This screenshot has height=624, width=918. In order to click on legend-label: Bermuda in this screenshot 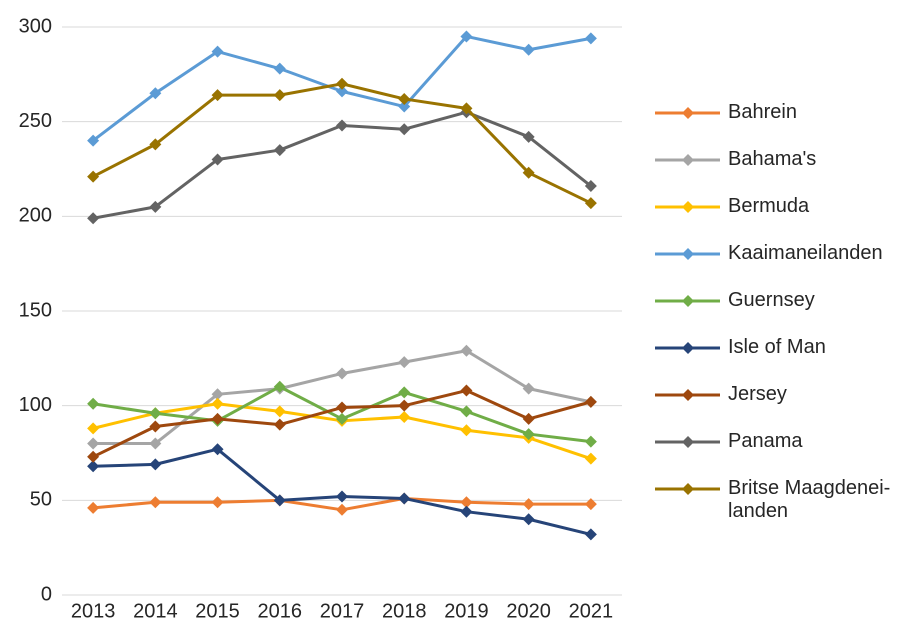, I will do `click(769, 206)`.